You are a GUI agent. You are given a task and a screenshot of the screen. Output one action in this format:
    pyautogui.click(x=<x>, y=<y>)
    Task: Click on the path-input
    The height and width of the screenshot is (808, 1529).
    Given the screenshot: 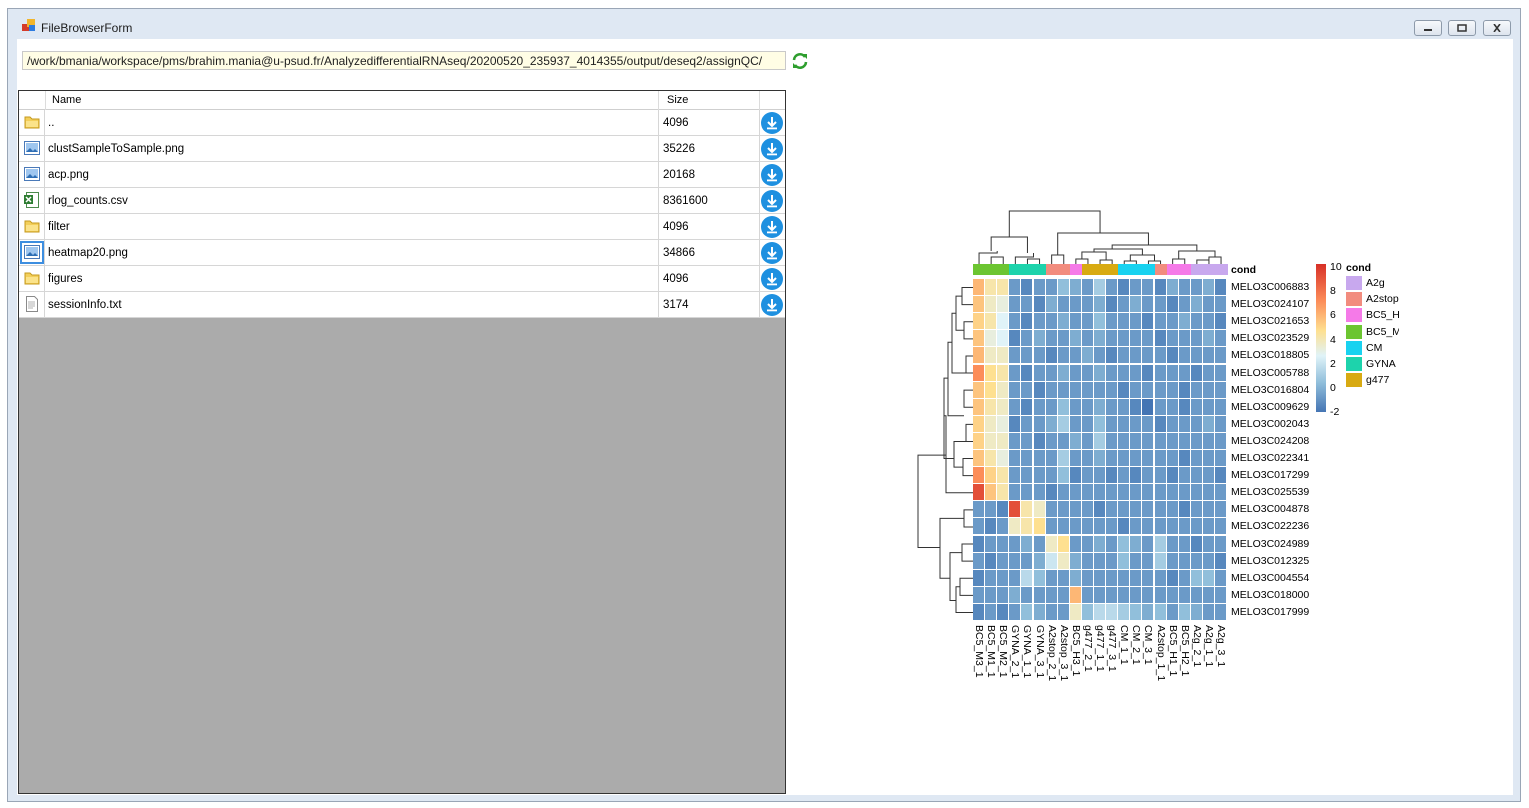 What is the action you would take?
    pyautogui.click(x=404, y=60)
    